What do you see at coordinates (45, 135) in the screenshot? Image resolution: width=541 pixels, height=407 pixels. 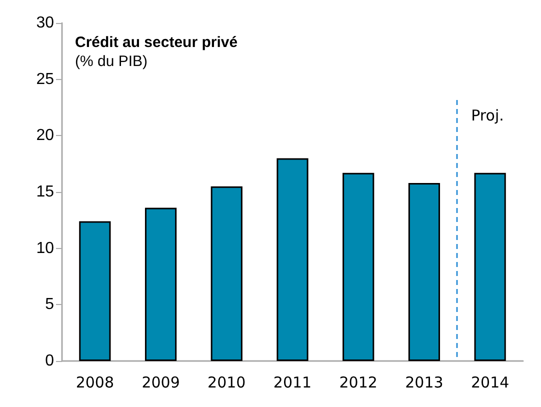 I see `y-tick-label: 20` at bounding box center [45, 135].